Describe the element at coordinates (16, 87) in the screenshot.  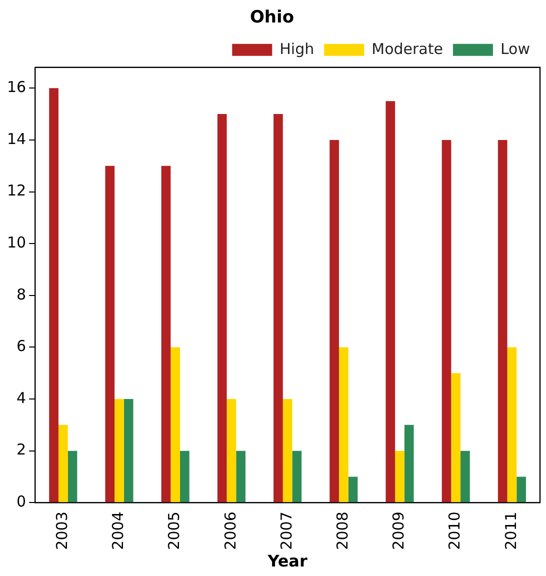
I see `y-tick-label: 16` at that location.